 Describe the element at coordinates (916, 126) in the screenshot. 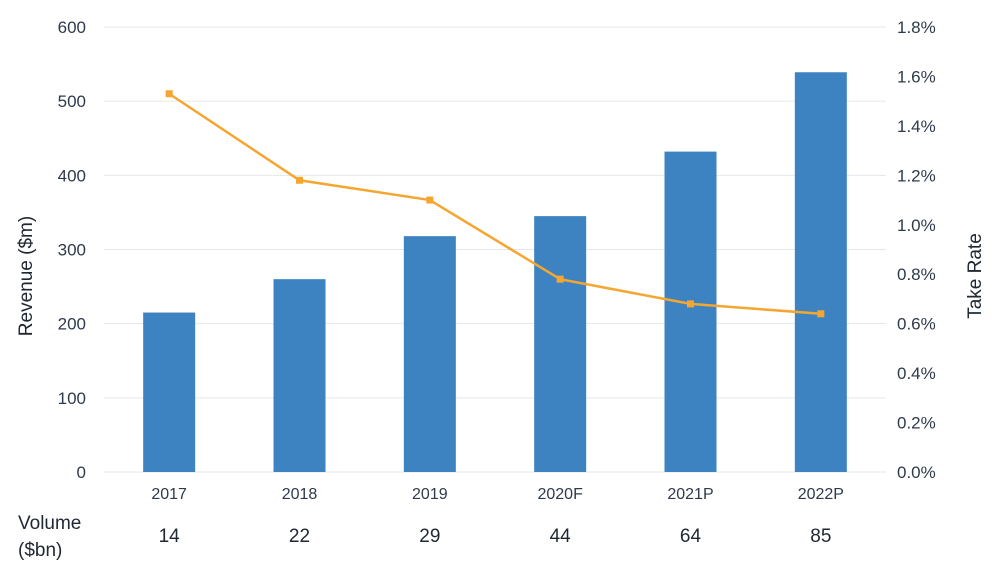

I see `right-tick-label: 1.4%` at that location.